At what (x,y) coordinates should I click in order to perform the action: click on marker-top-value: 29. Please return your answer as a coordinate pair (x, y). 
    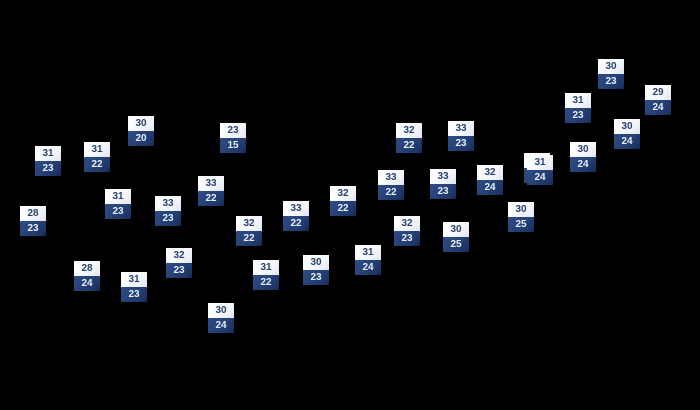
    Looking at the image, I should click on (658, 92).